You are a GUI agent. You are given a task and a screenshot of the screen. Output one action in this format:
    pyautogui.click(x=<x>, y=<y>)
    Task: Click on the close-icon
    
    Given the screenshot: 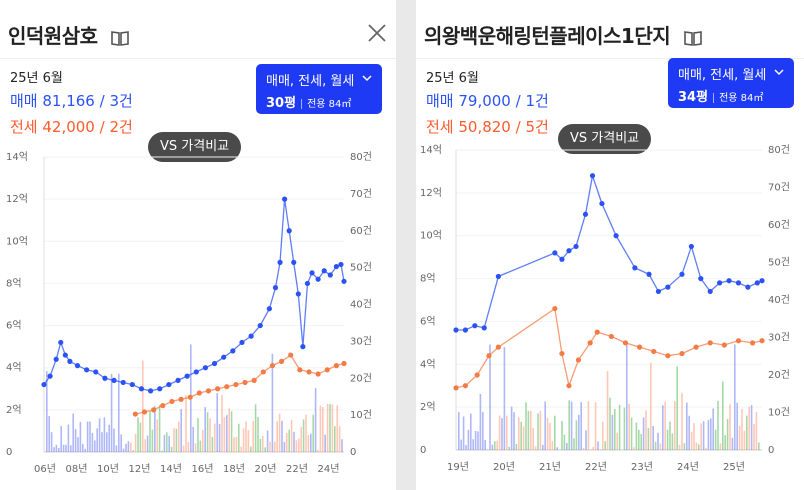 What is the action you would take?
    pyautogui.click(x=377, y=33)
    